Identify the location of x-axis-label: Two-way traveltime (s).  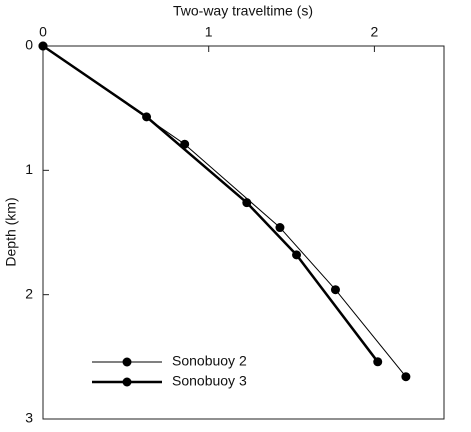
(243, 11).